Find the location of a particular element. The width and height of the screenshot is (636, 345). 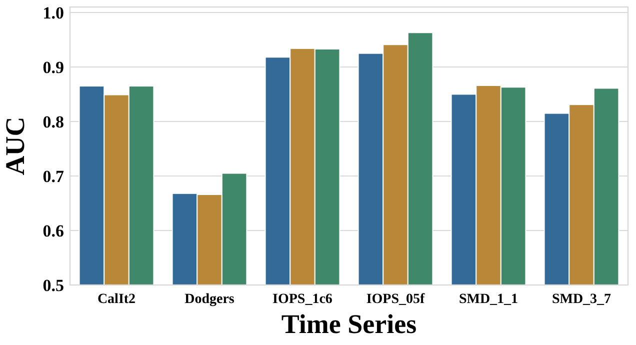

y-tick-label: 1.0 is located at coordinates (53, 12).